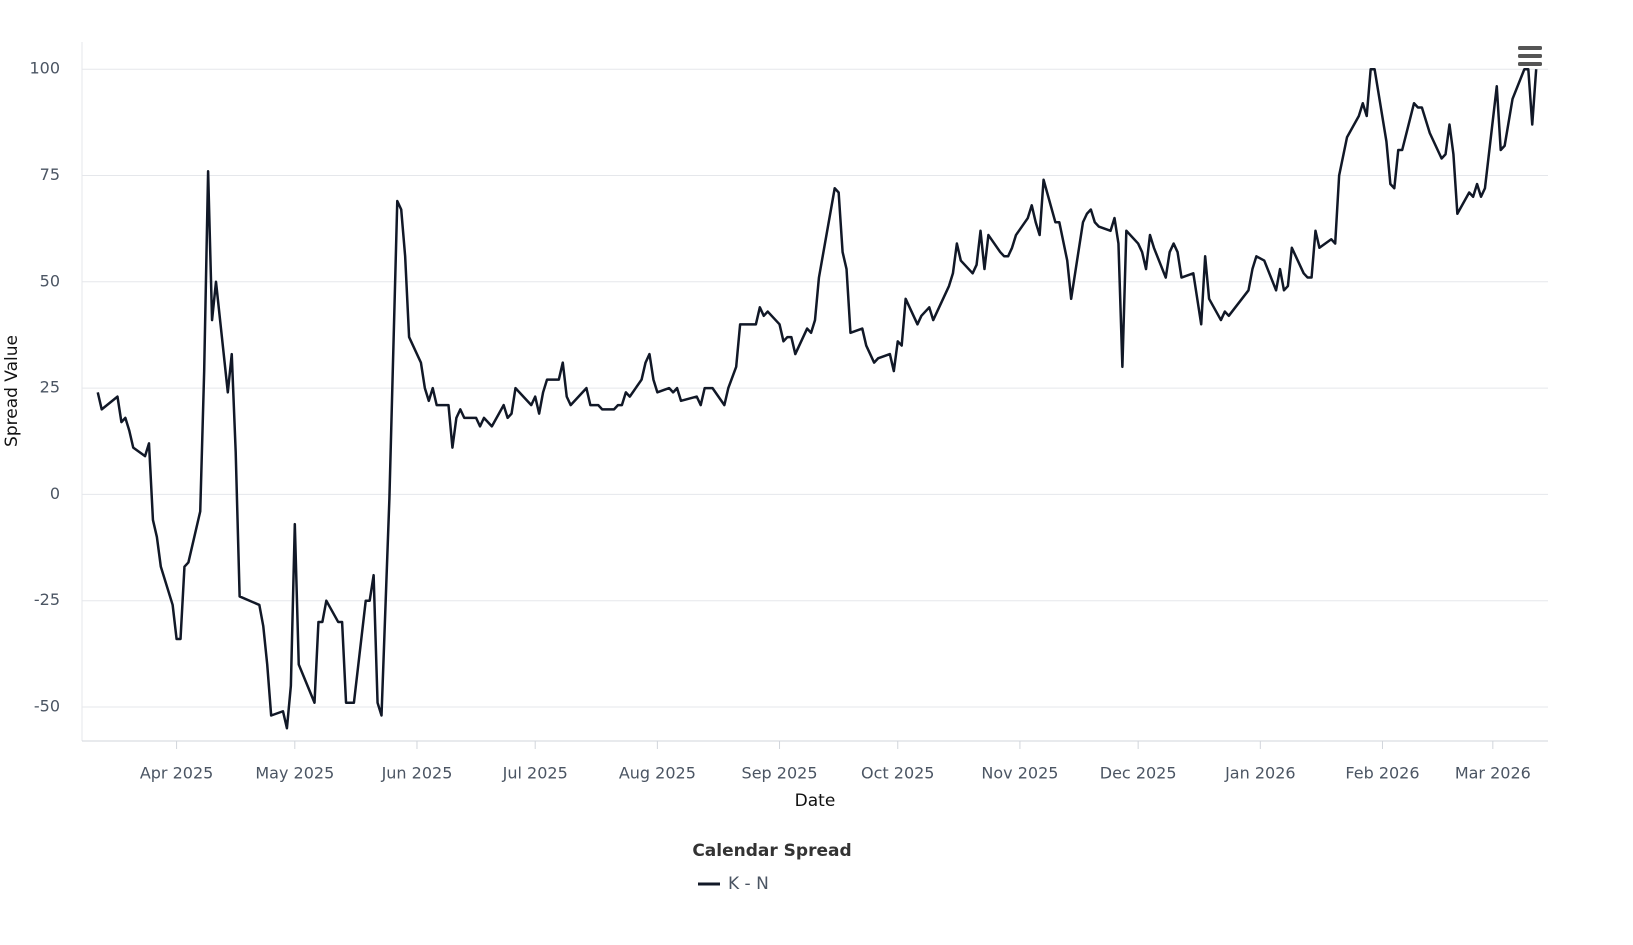  What do you see at coordinates (176, 773) in the screenshot?
I see `x-tick-label: Apr 2025` at bounding box center [176, 773].